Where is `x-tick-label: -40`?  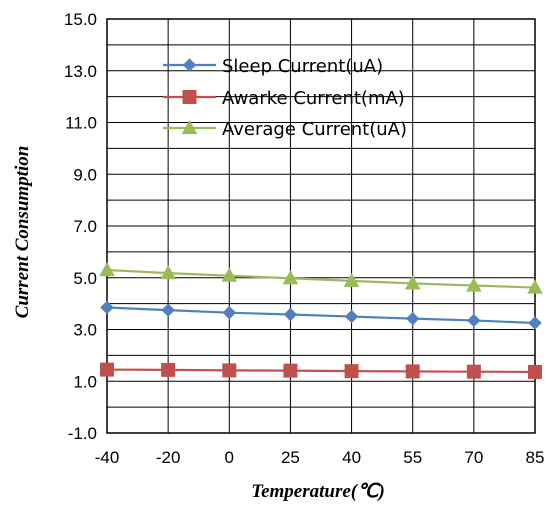 x-tick-label: -40 is located at coordinates (107, 457).